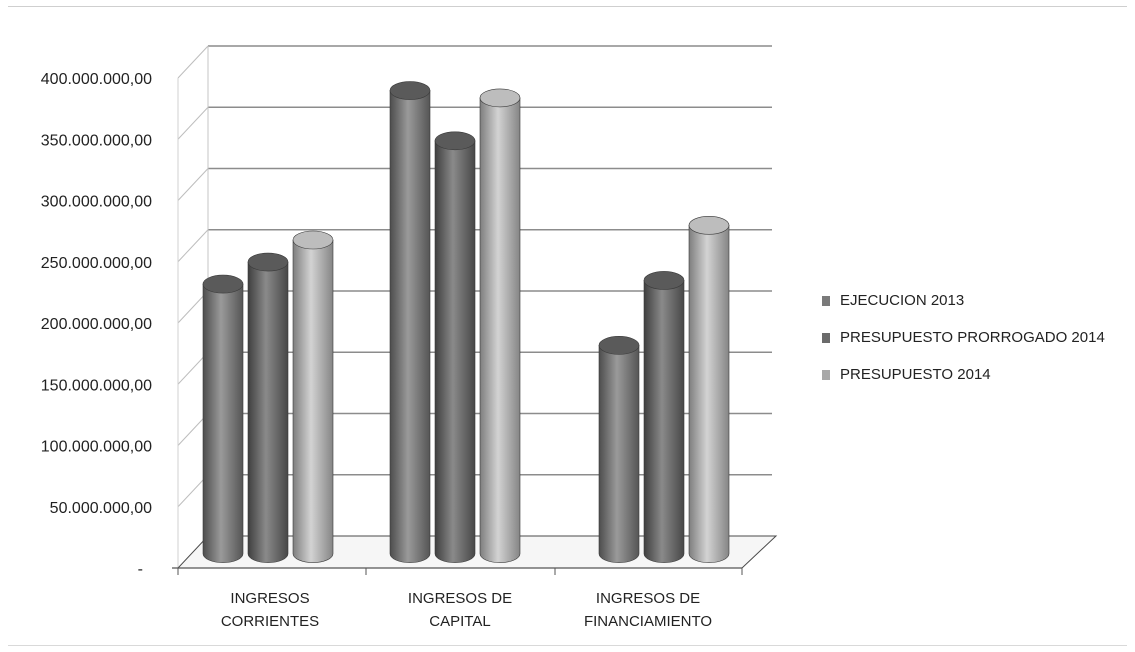  I want to click on y-tick-label: 250.000.000,00, so click(96, 263).